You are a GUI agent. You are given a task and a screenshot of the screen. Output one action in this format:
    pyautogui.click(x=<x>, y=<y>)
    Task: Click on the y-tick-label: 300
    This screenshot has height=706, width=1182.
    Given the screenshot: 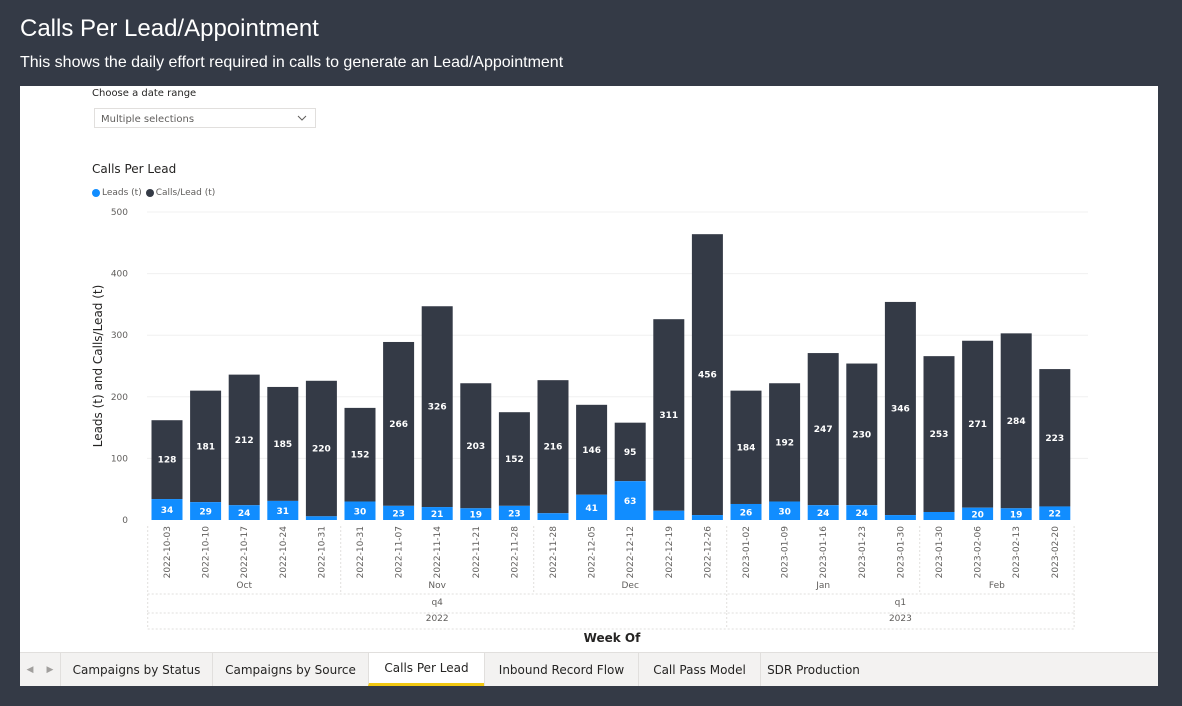 What is the action you would take?
    pyautogui.click(x=119, y=336)
    